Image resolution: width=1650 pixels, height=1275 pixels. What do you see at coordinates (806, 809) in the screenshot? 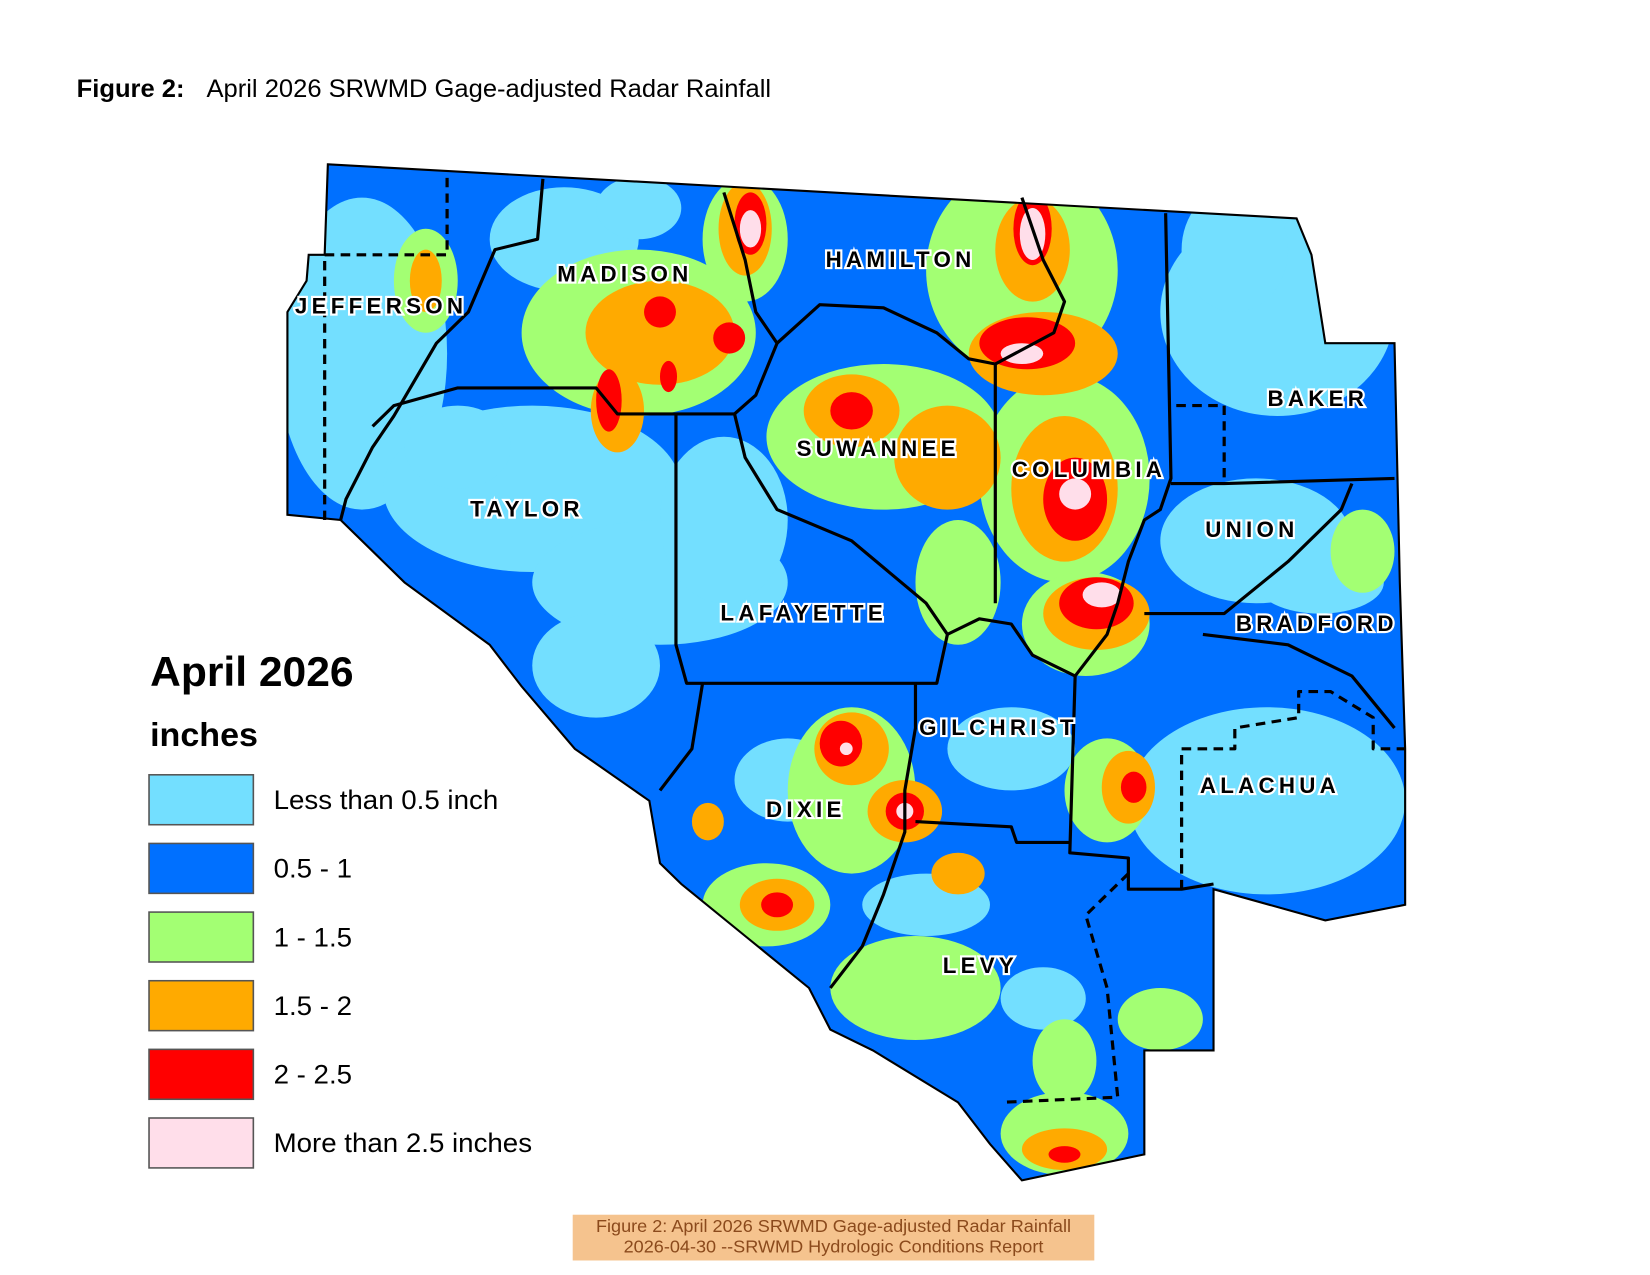
I see `county-label: DIXIE` at bounding box center [806, 809].